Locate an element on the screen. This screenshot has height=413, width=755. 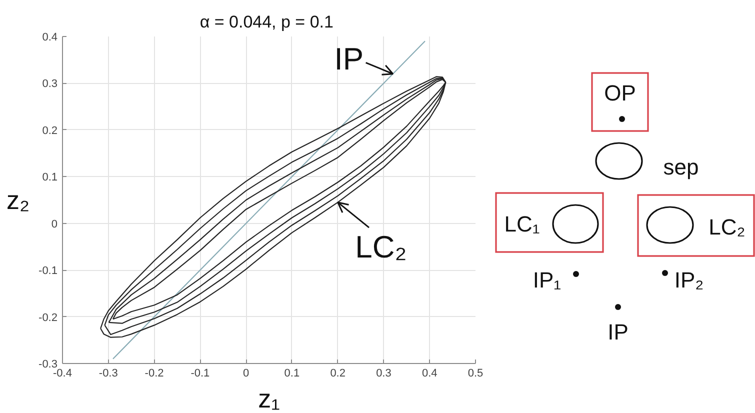
text: sep is located at coordinates (681, 167).